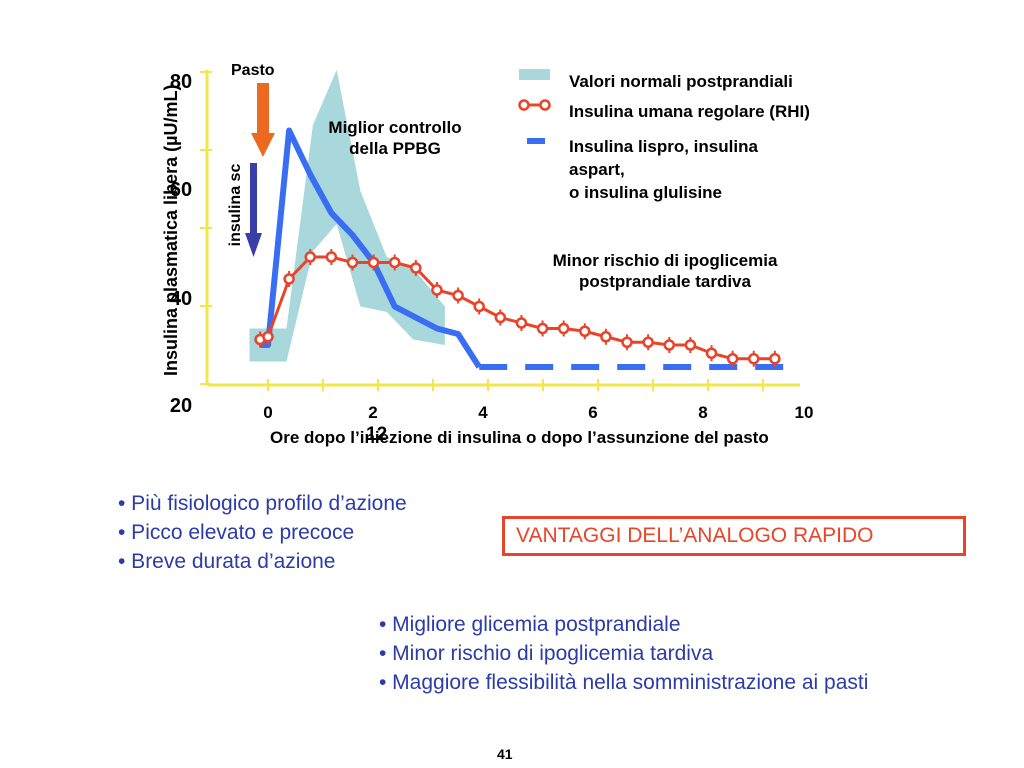  What do you see at coordinates (253, 199) in the screenshot?
I see `insulina-arrow-shaft` at bounding box center [253, 199].